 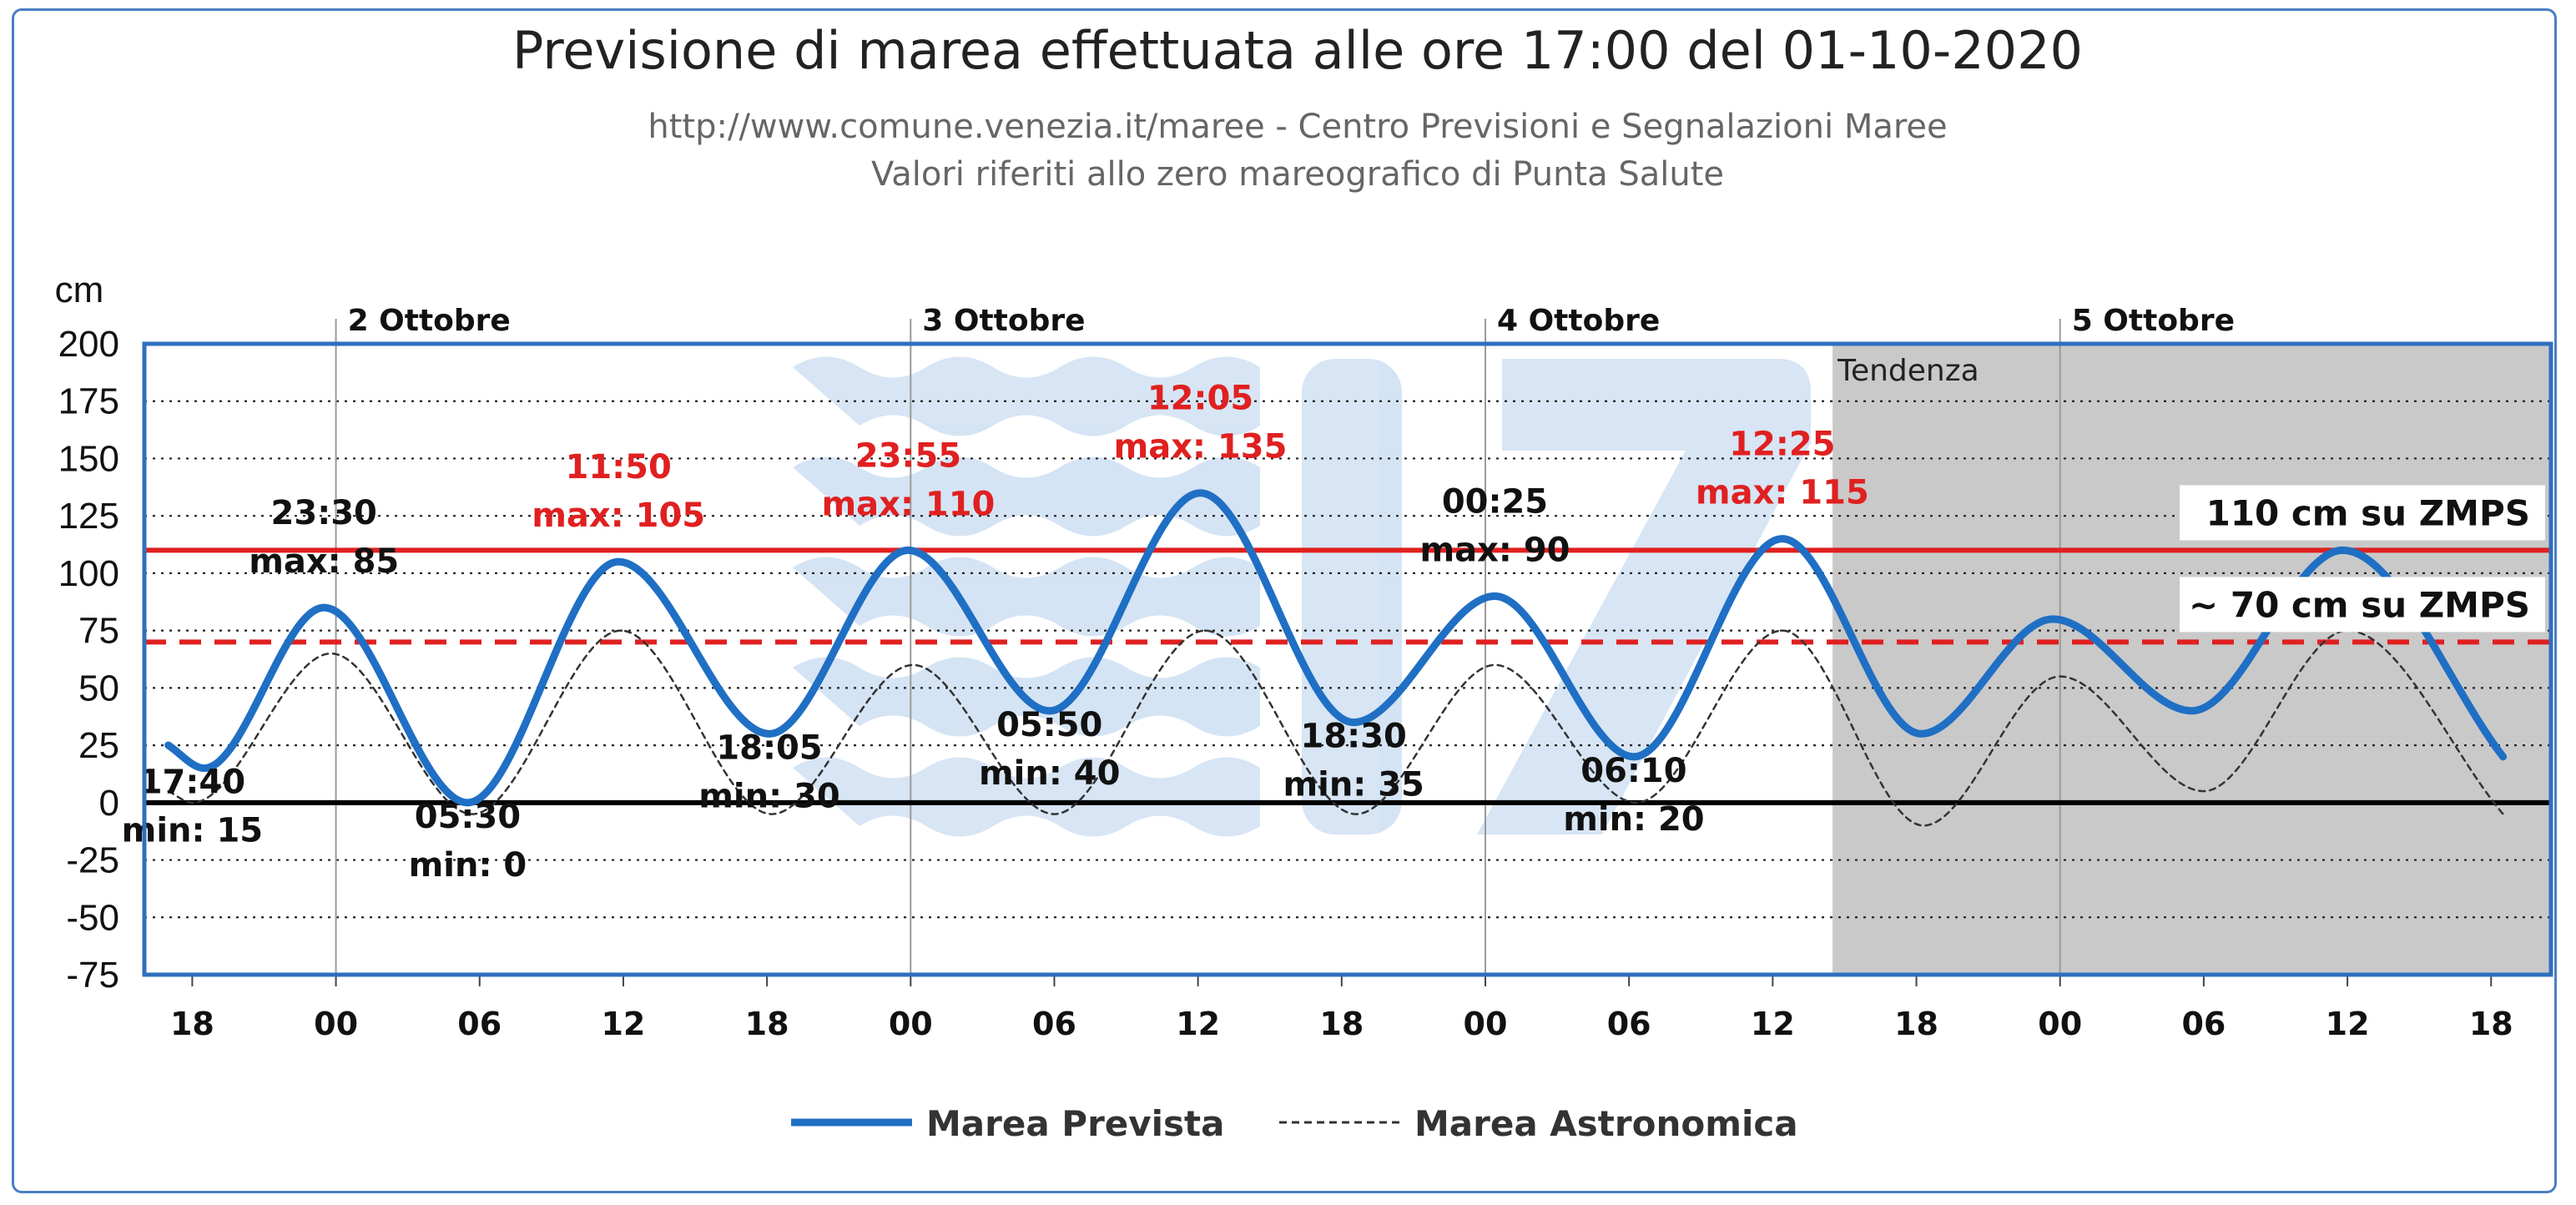 I want to click on day-label: 4 Ottobre, so click(x=1578, y=321).